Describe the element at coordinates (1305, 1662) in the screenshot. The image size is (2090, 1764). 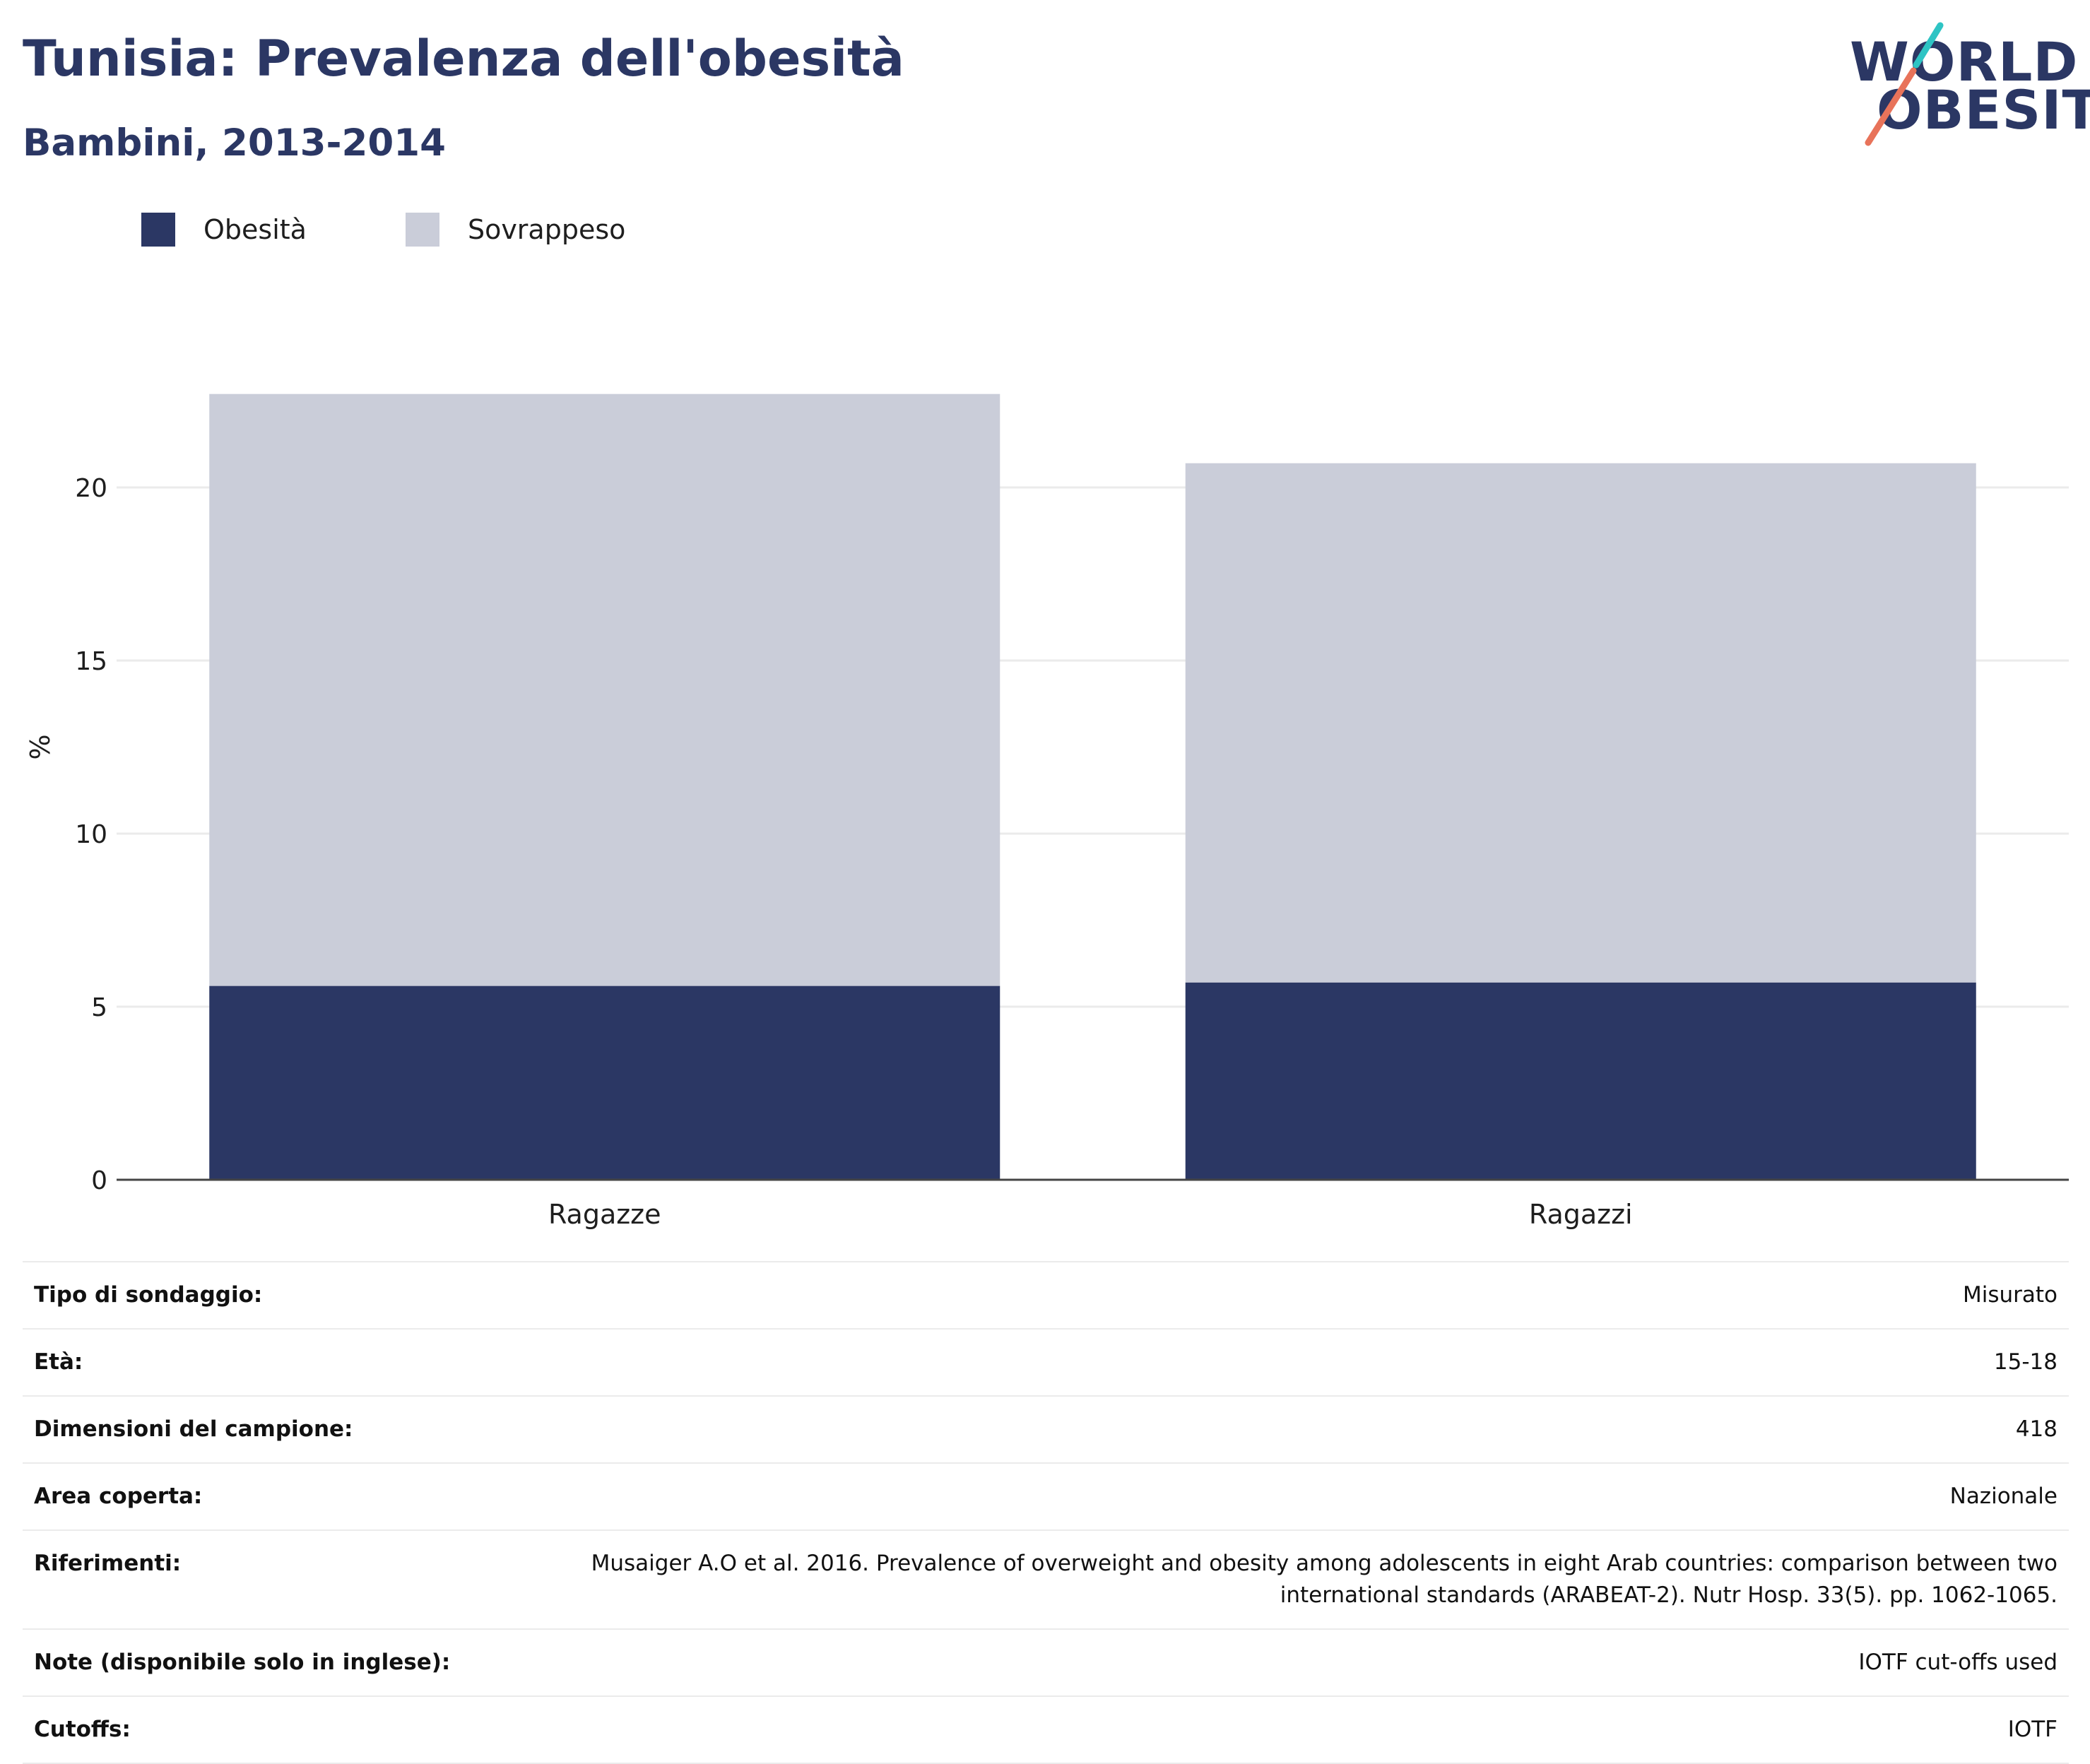
I see `info-value: IOTF cut-offs used` at that location.